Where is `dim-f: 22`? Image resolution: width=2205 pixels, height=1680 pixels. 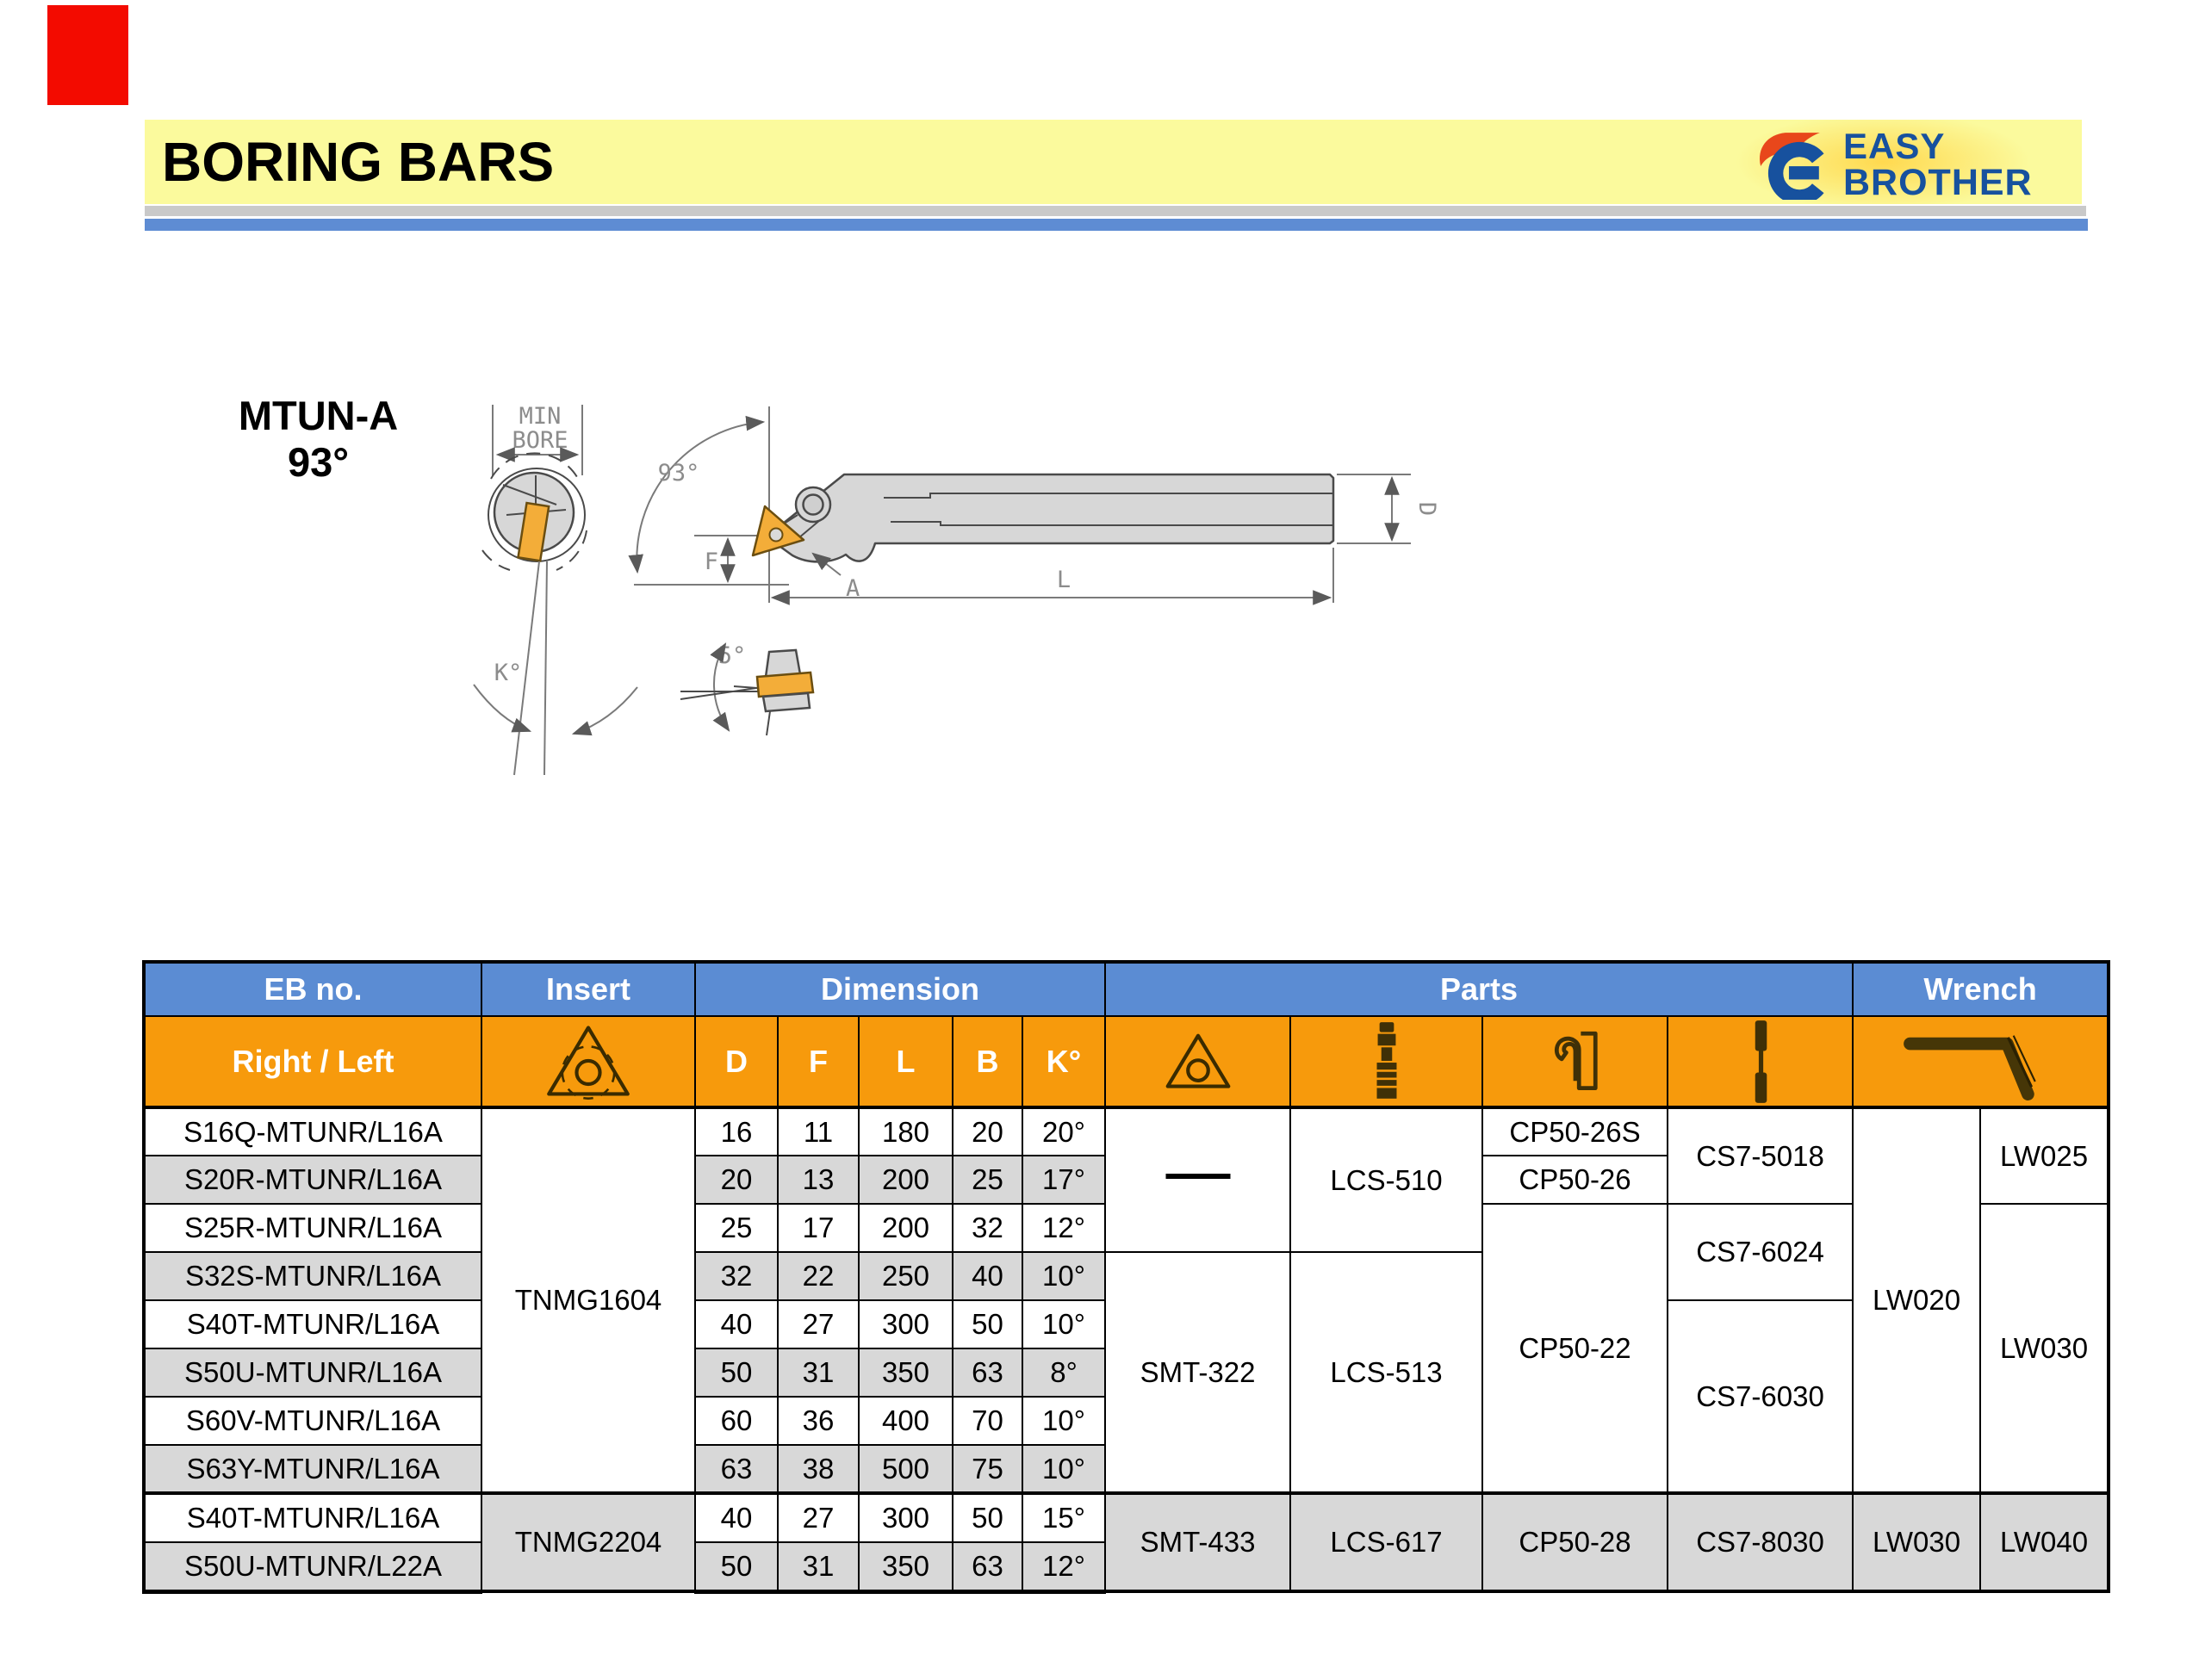
dim-f: 22 is located at coordinates (818, 1276).